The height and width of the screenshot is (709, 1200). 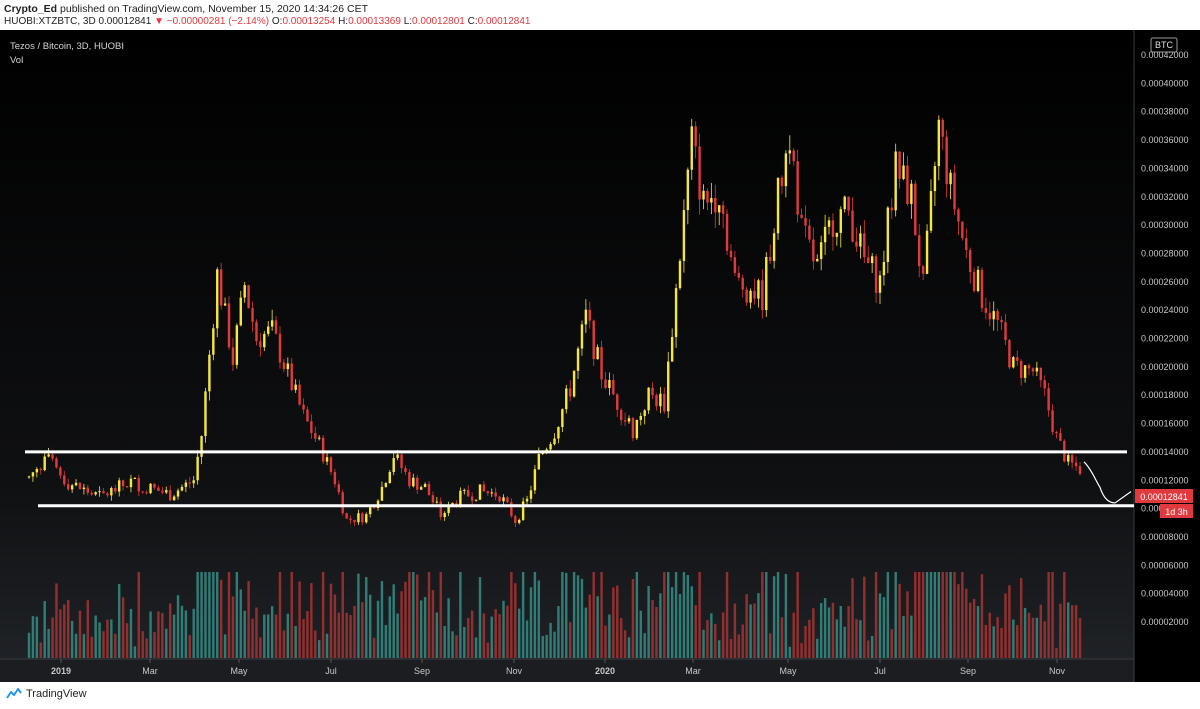 What do you see at coordinates (1164, 45) in the screenshot?
I see `currency-badge: BTC` at bounding box center [1164, 45].